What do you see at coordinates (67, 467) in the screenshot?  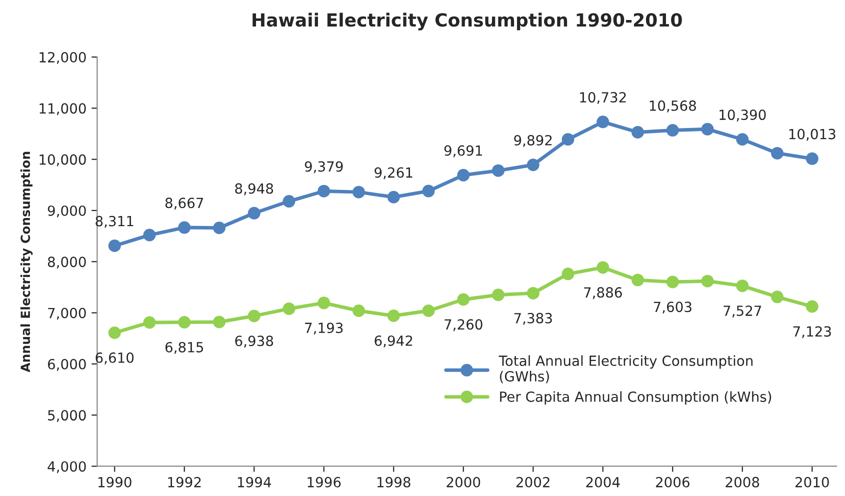 I see `y-tick-label: 4,000` at bounding box center [67, 467].